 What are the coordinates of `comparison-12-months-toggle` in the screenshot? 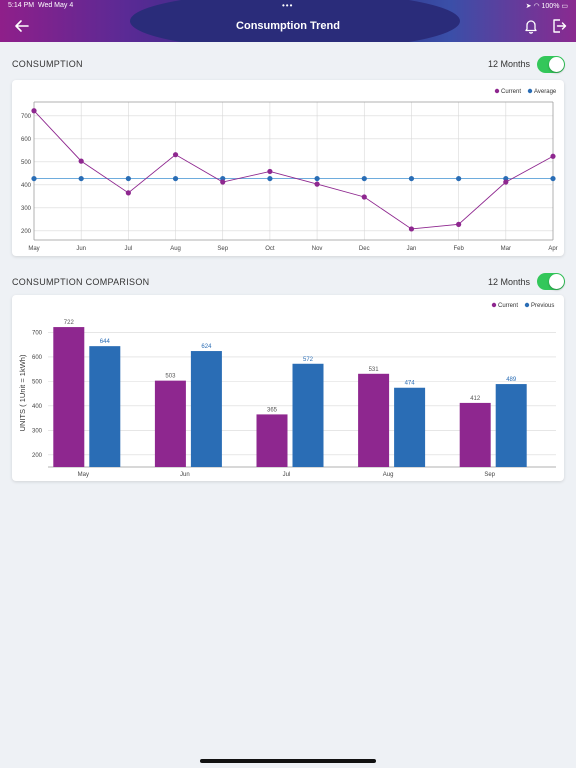 It's located at (551, 281).